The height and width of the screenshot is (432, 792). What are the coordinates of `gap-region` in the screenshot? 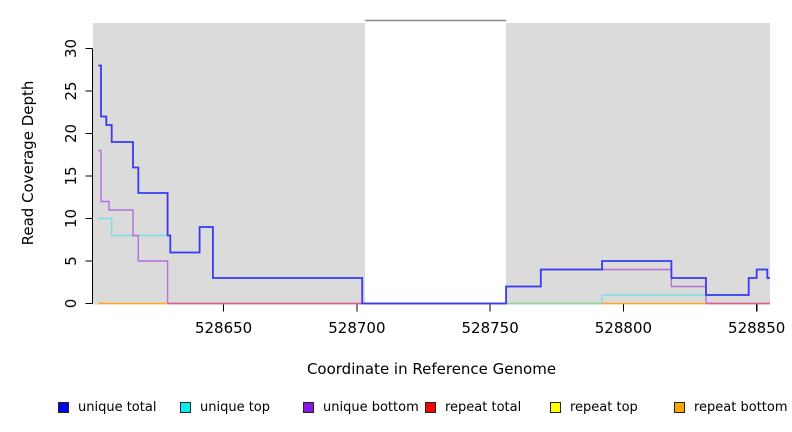 It's located at (435, 162).